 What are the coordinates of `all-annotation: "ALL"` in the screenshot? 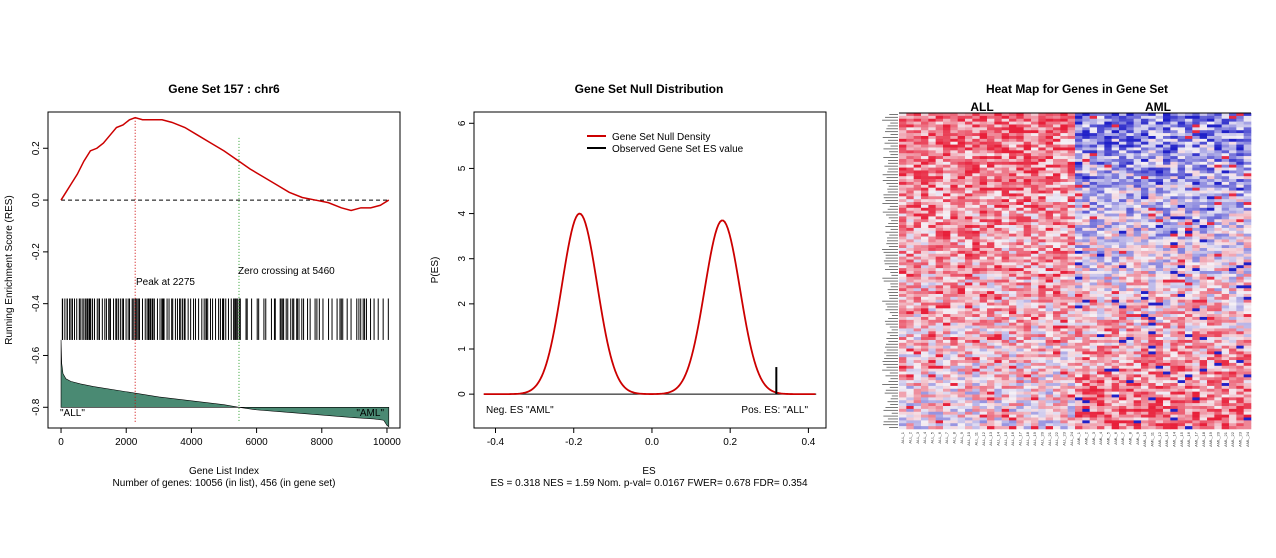 It's located at (72, 413).